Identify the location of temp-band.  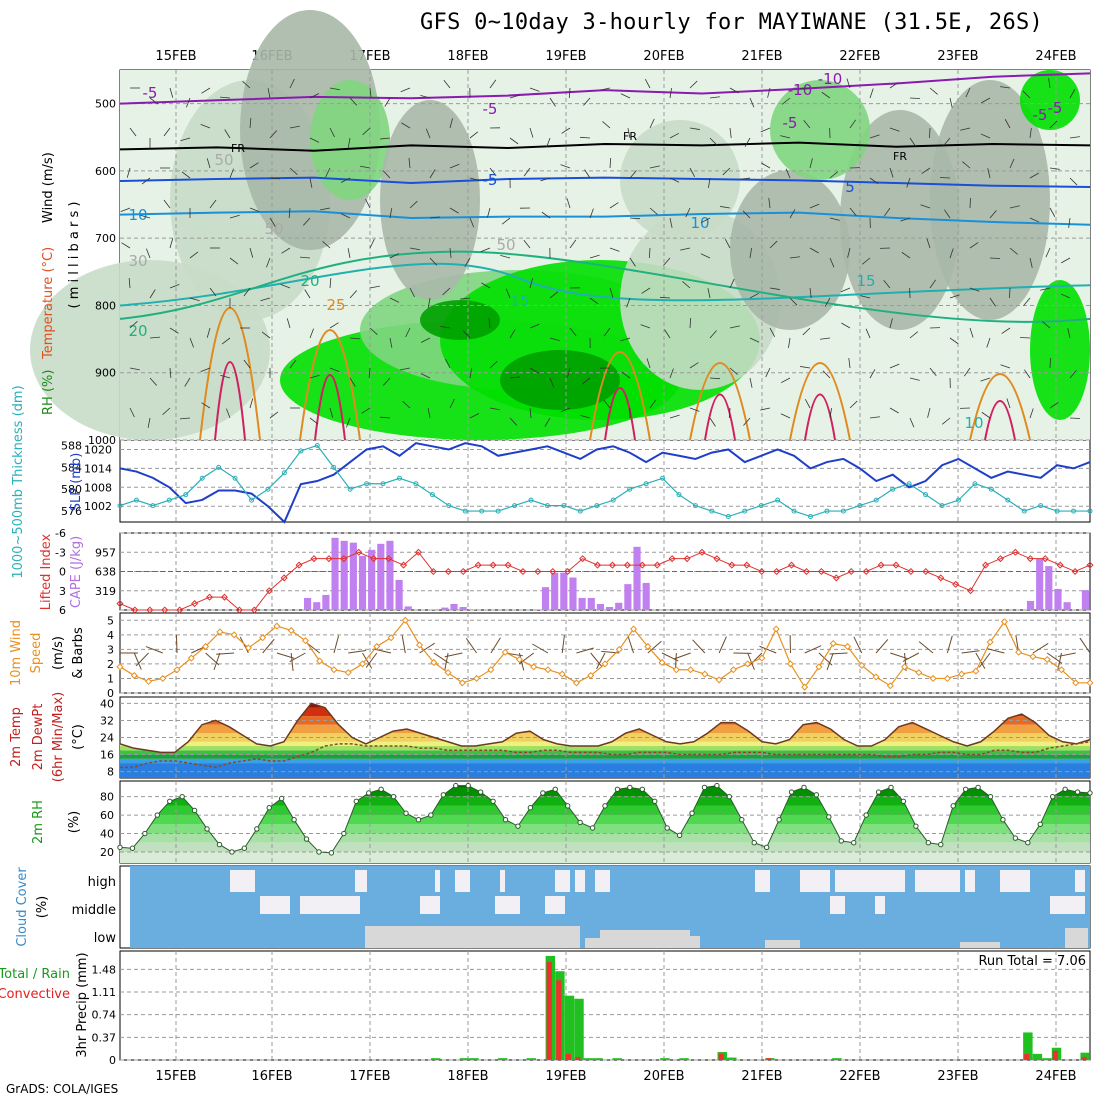
(605, 770).